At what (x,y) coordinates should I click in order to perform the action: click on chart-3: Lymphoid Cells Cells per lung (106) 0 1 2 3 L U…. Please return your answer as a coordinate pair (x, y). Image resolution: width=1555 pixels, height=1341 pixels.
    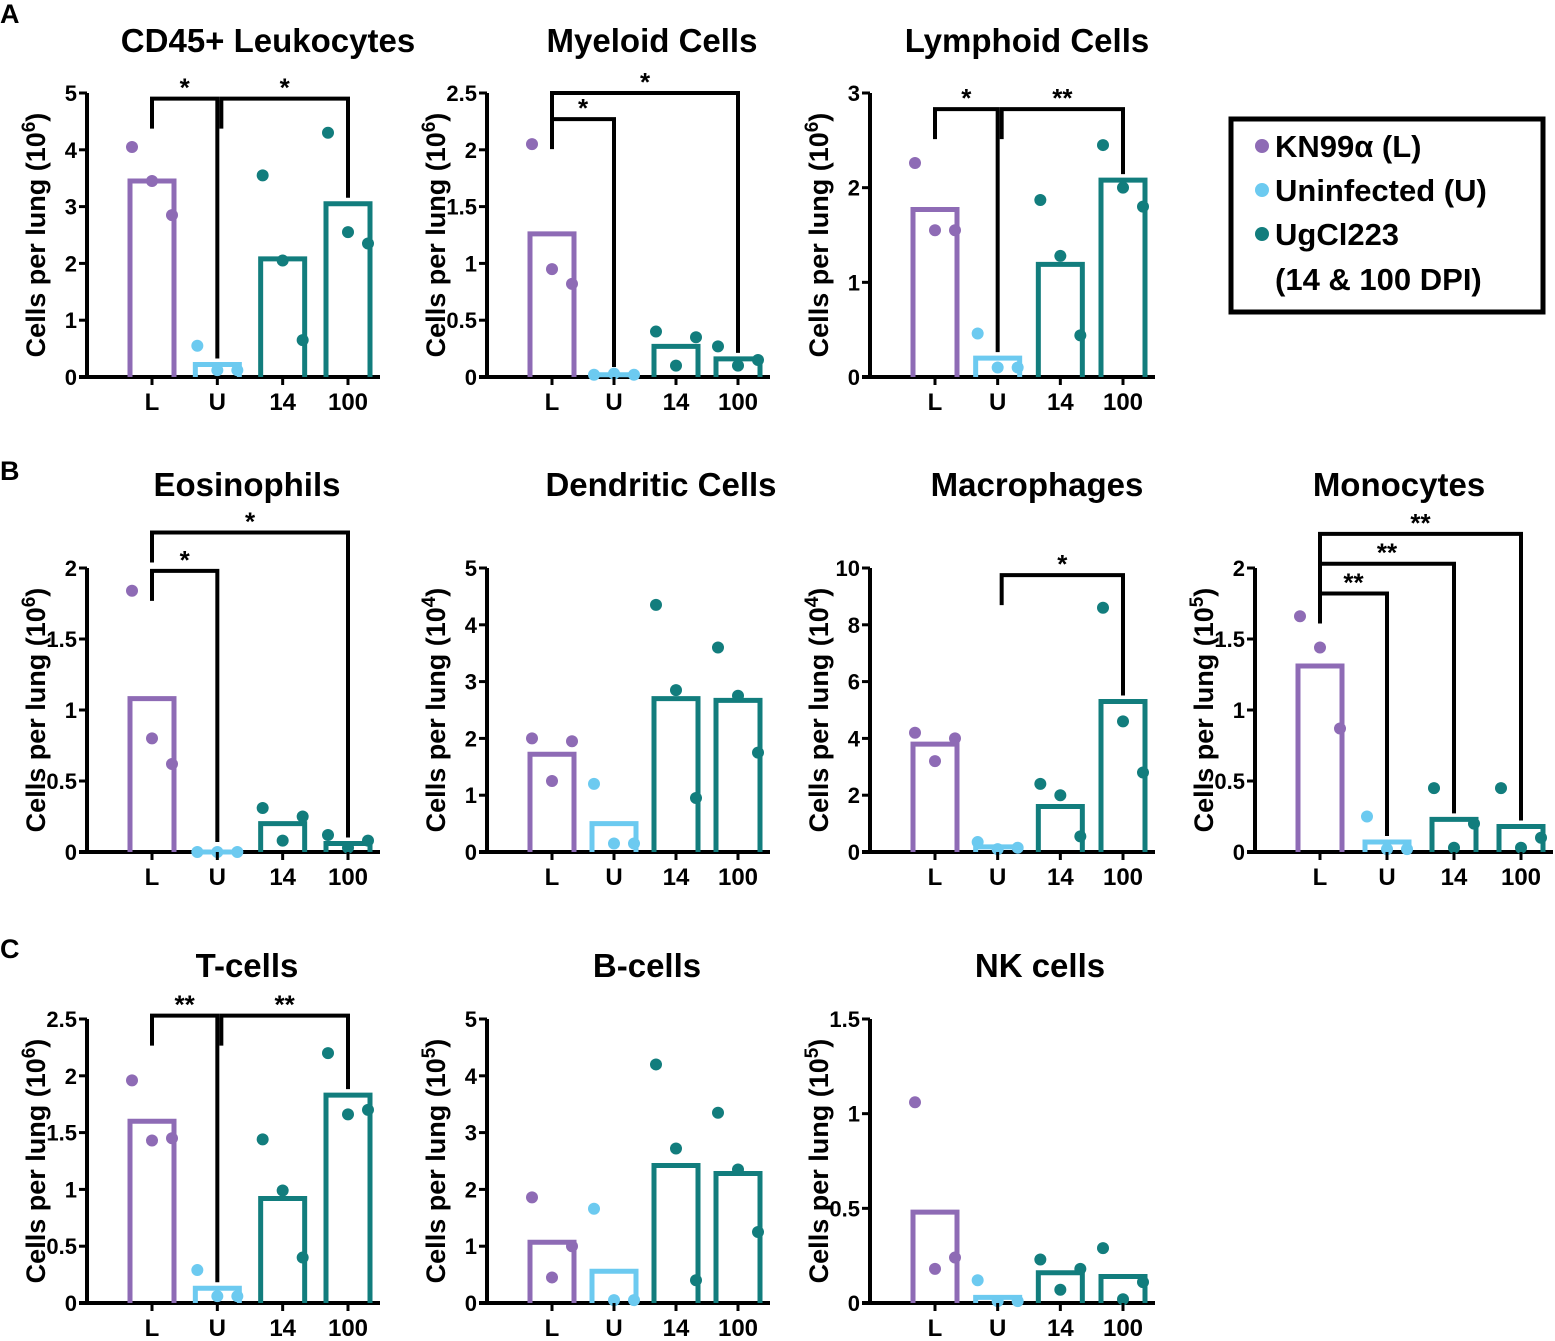
    Looking at the image, I should click on (978, 219).